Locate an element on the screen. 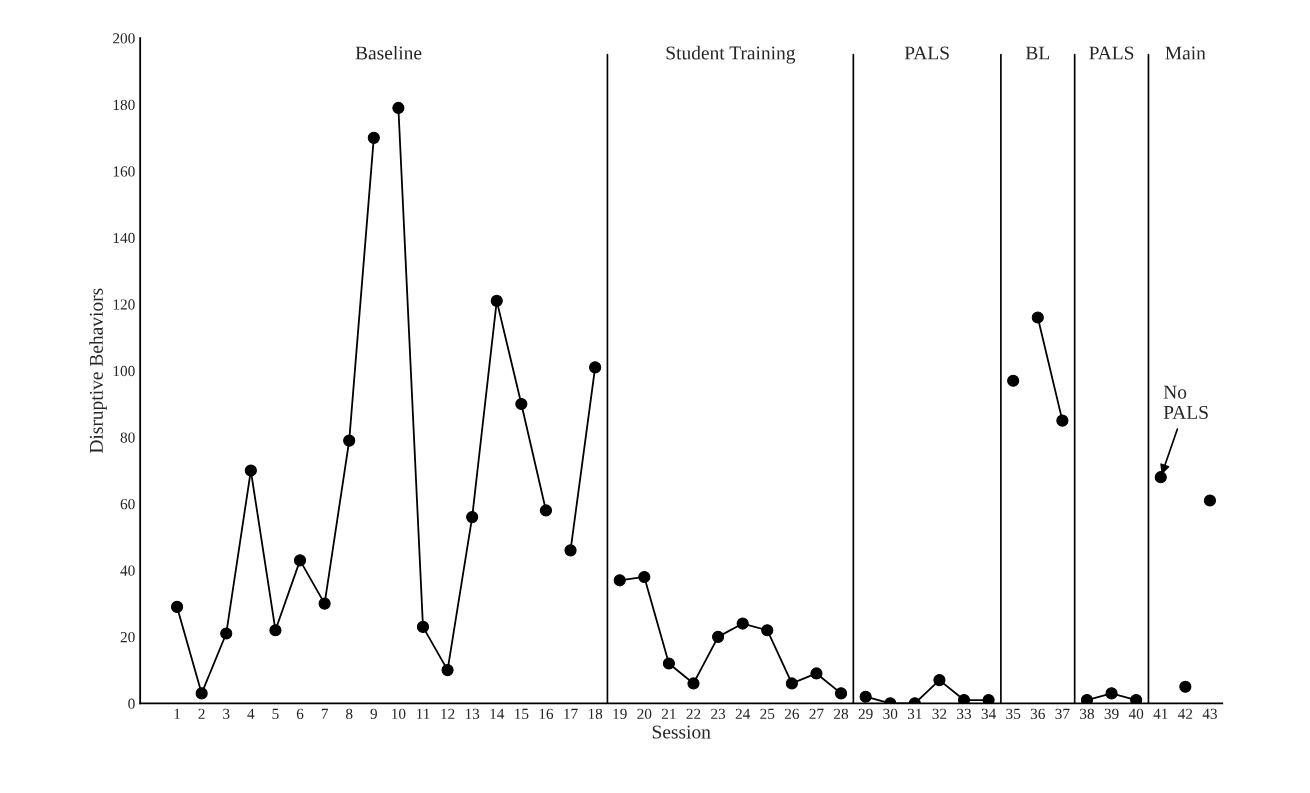 The image size is (1310, 793). x-tick-label: 4 is located at coordinates (251, 713).